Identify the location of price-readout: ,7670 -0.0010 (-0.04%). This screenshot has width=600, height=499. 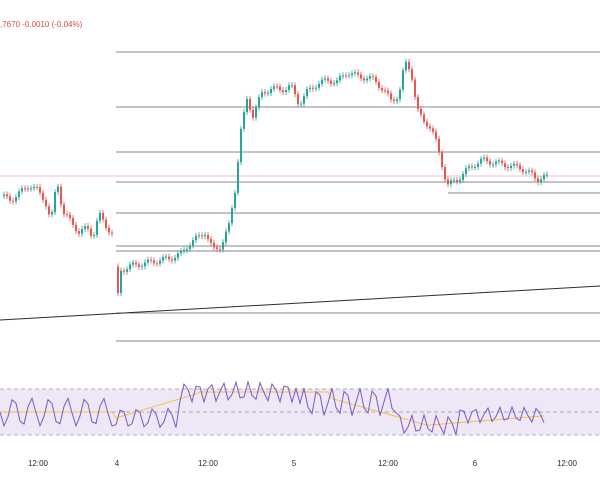
(41, 24).